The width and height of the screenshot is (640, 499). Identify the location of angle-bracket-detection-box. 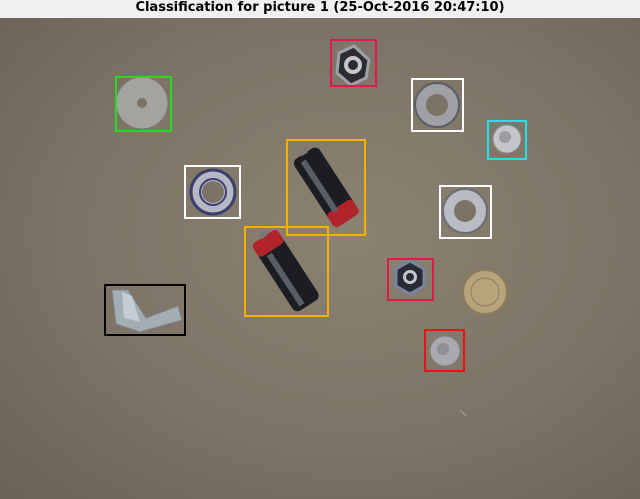
(145, 310).